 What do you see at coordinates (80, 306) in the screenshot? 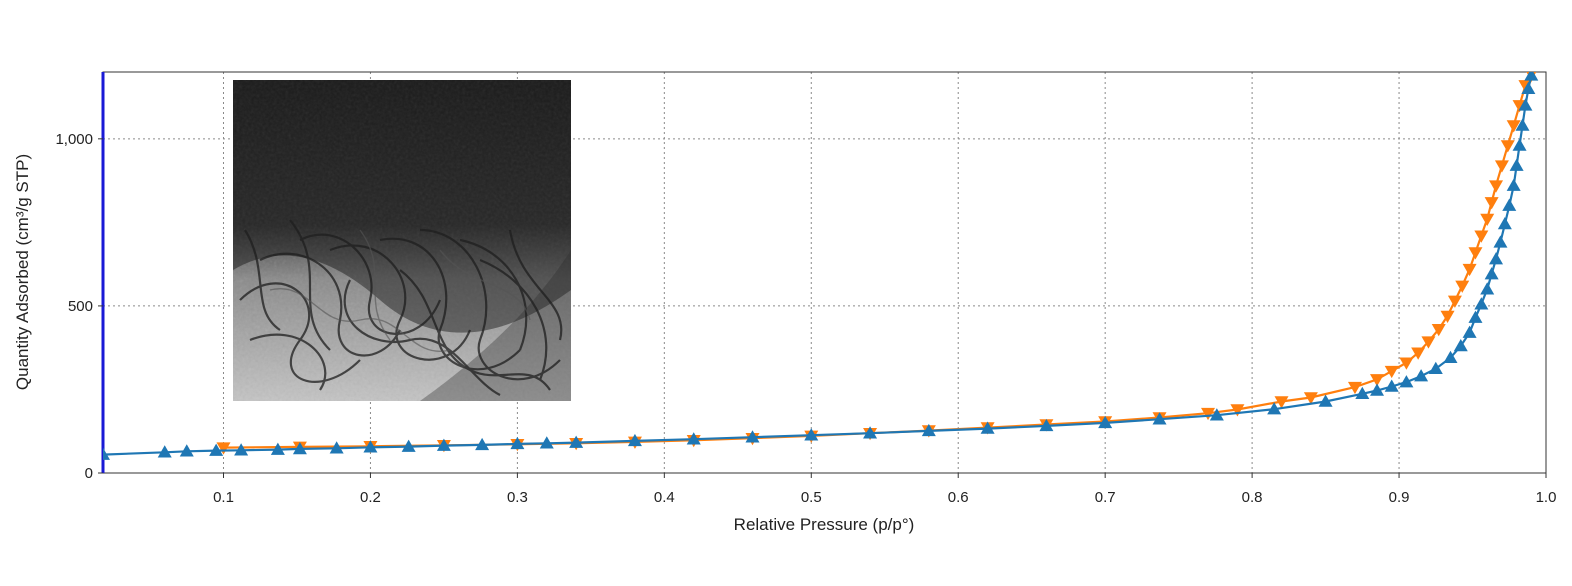
I see `y-tick-label: 500` at bounding box center [80, 306].